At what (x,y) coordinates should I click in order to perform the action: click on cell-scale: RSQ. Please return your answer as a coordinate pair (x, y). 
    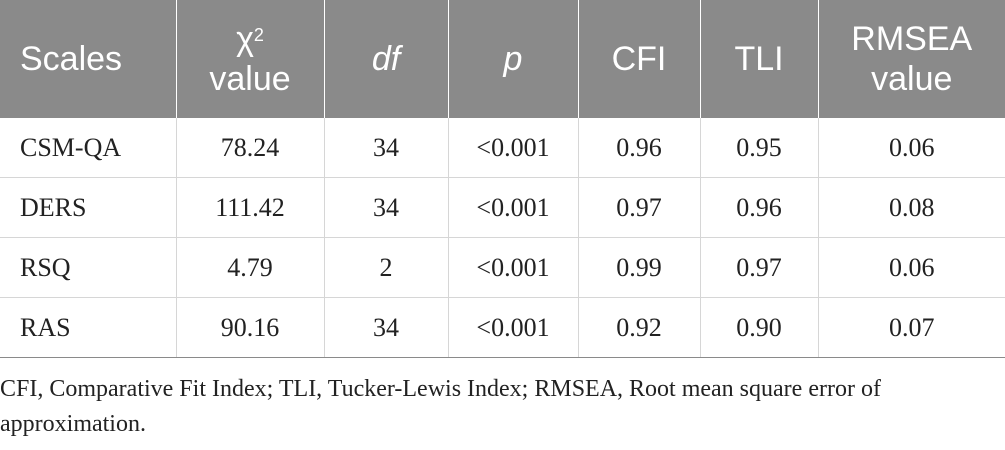
    Looking at the image, I should click on (88, 267).